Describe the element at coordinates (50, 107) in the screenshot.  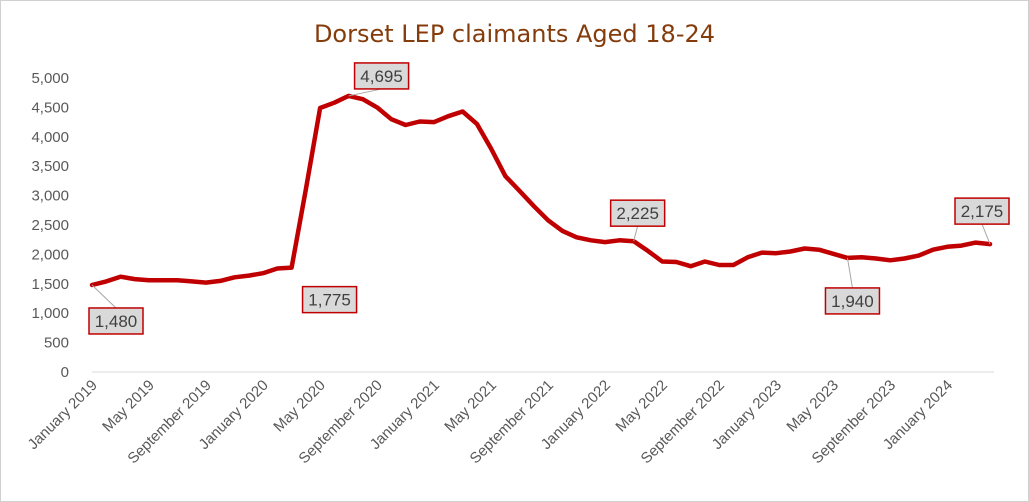
I see `y-tick-label: 4,500` at that location.